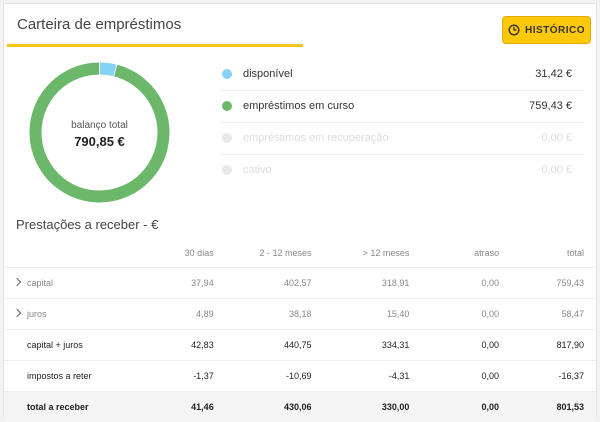 The image size is (600, 422). What do you see at coordinates (373, 283) in the screenshot?
I see `table-cell: 318,91` at bounding box center [373, 283].